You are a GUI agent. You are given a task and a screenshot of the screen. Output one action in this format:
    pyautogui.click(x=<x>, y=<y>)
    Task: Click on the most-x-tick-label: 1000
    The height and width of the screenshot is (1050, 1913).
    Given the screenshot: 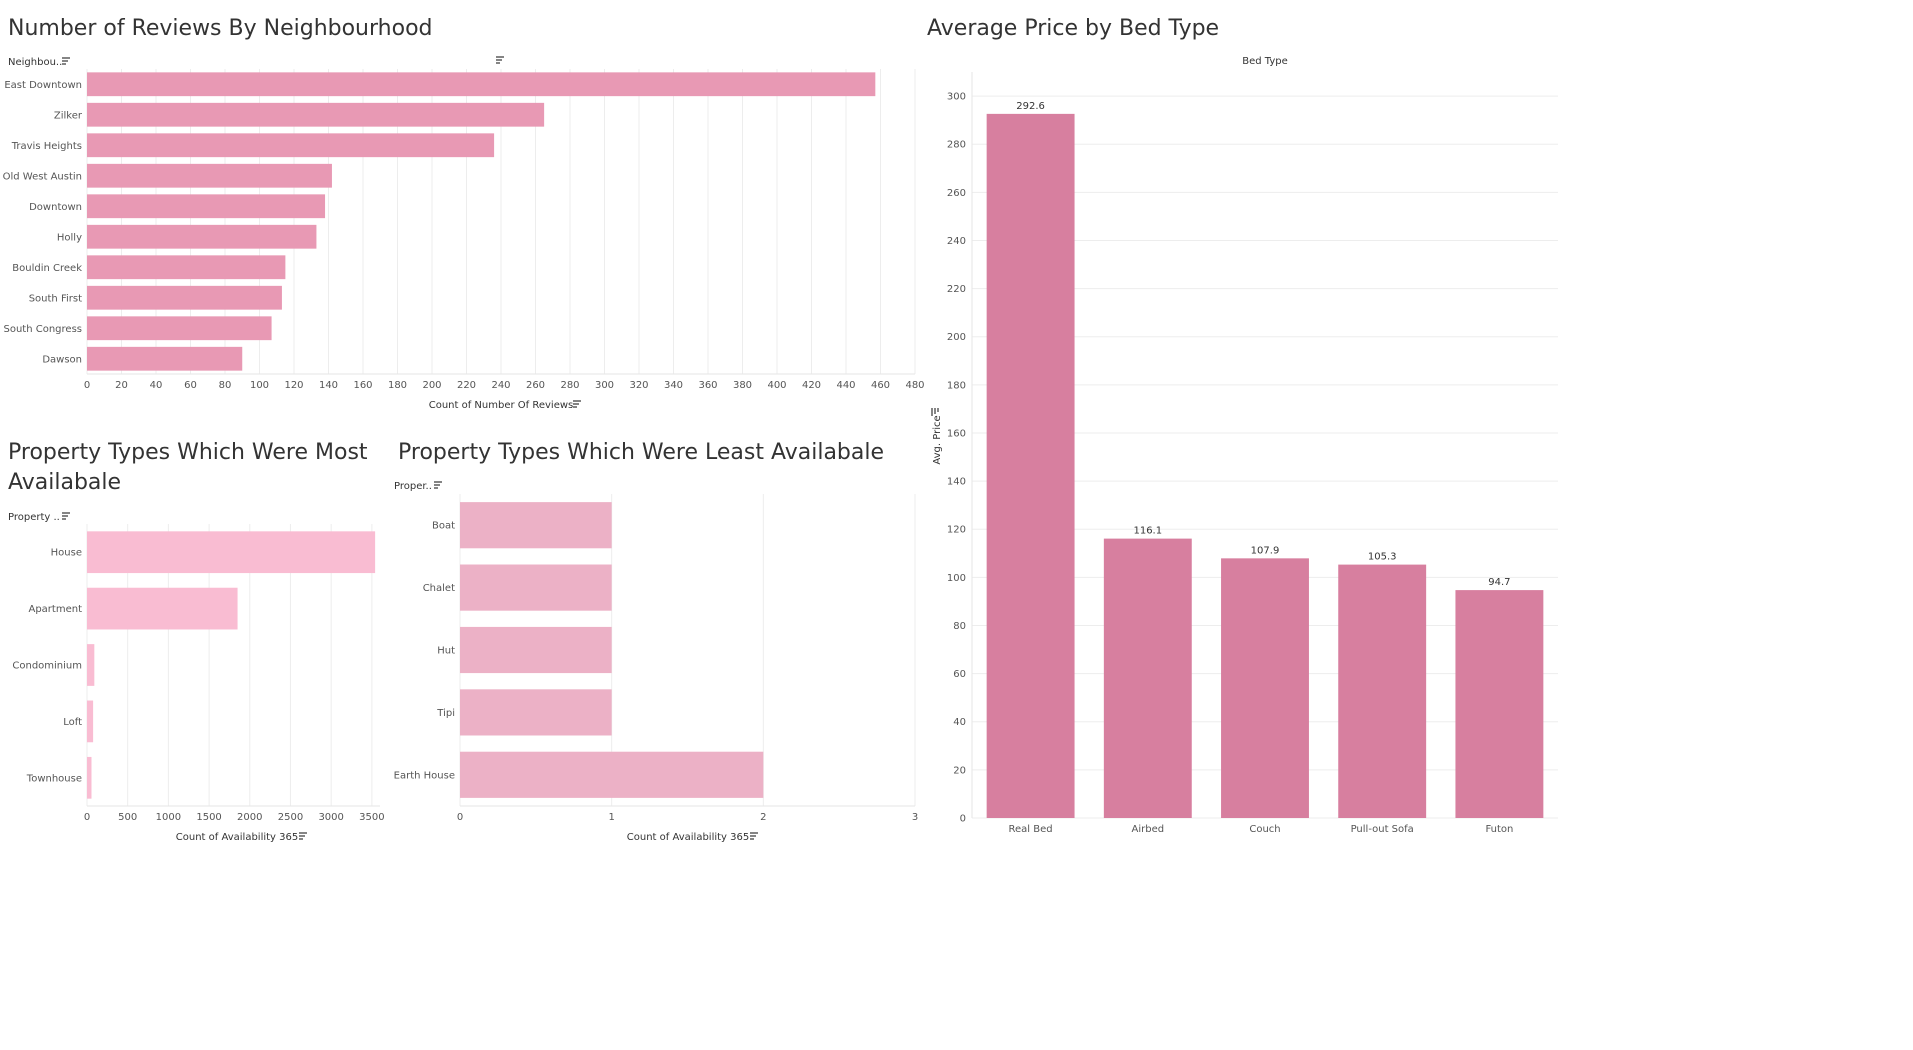 What is the action you would take?
    pyautogui.click(x=168, y=817)
    